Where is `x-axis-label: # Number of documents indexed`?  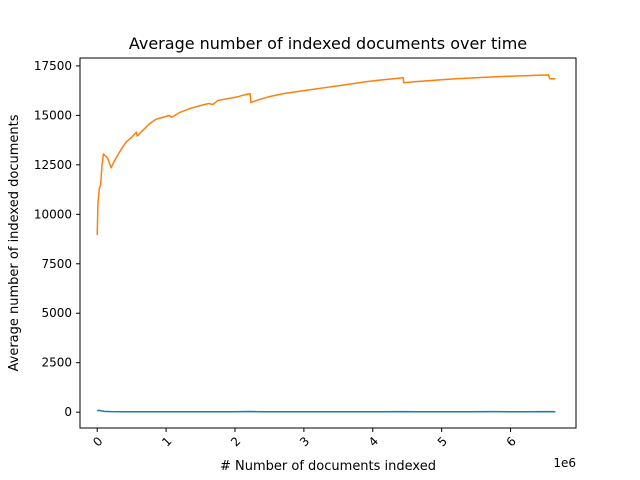
x-axis-label: # Number of documents indexed is located at coordinates (328, 466).